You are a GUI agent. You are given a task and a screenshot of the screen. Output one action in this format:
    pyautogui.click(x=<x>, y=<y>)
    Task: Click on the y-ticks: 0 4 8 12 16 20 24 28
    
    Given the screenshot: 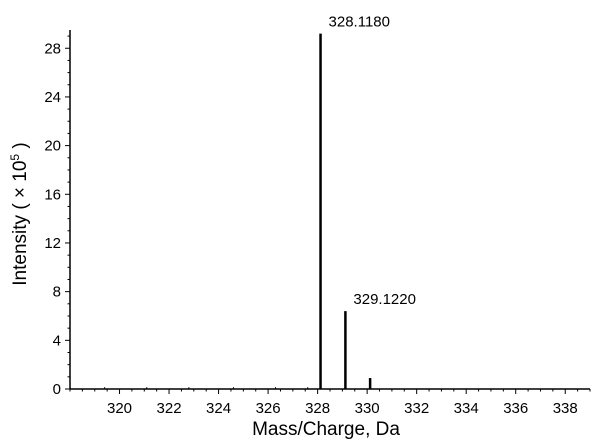 What is the action you would take?
    pyautogui.click(x=57, y=216)
    